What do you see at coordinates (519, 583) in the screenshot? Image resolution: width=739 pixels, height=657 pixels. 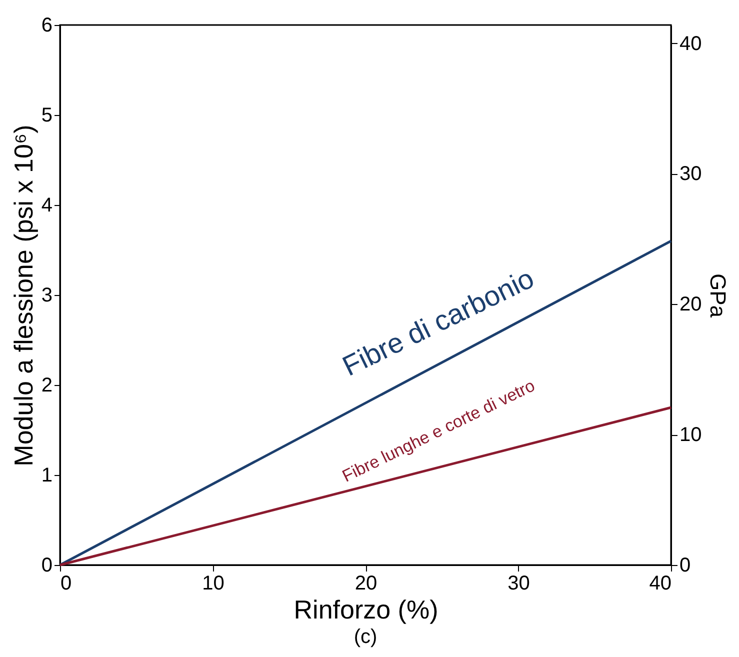 I see `x-tick-label: 30` at bounding box center [519, 583].